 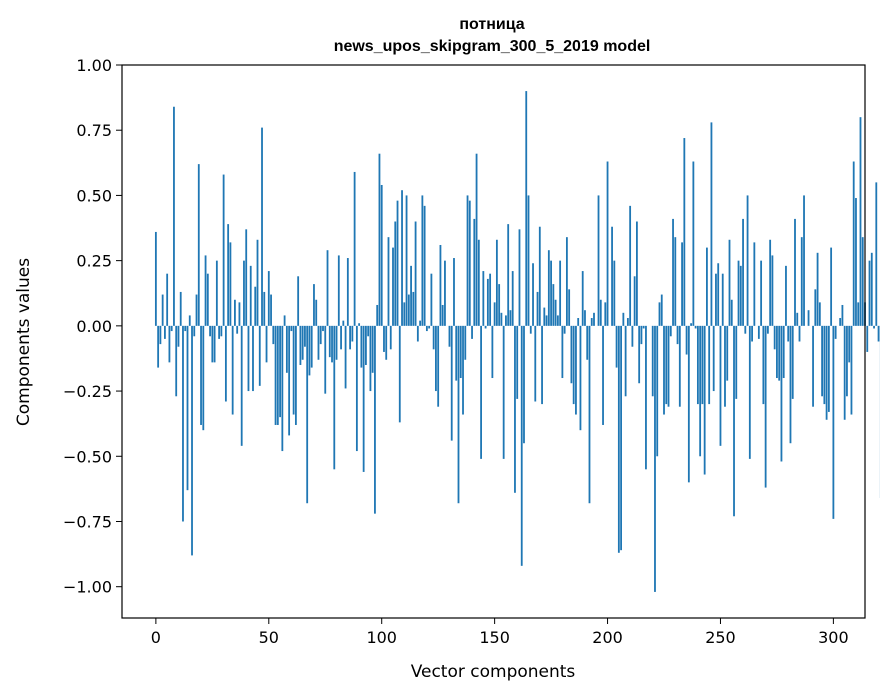 I want to click on y-tick-label: 0.00, so click(x=94, y=326).